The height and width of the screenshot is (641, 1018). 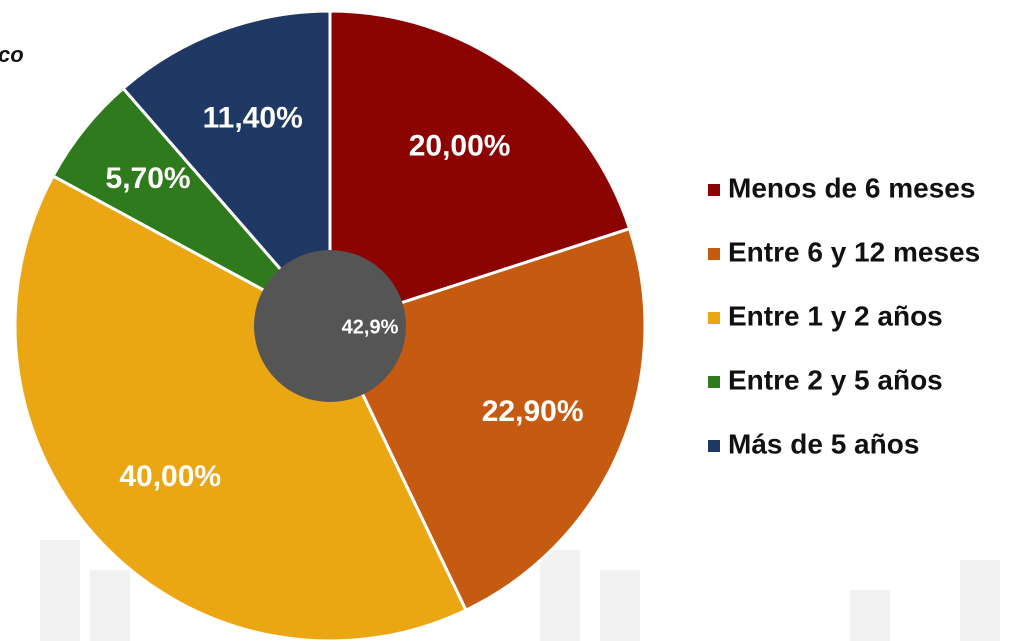 What do you see at coordinates (823, 443) in the screenshot?
I see `legend-label: Más de 5 años` at bounding box center [823, 443].